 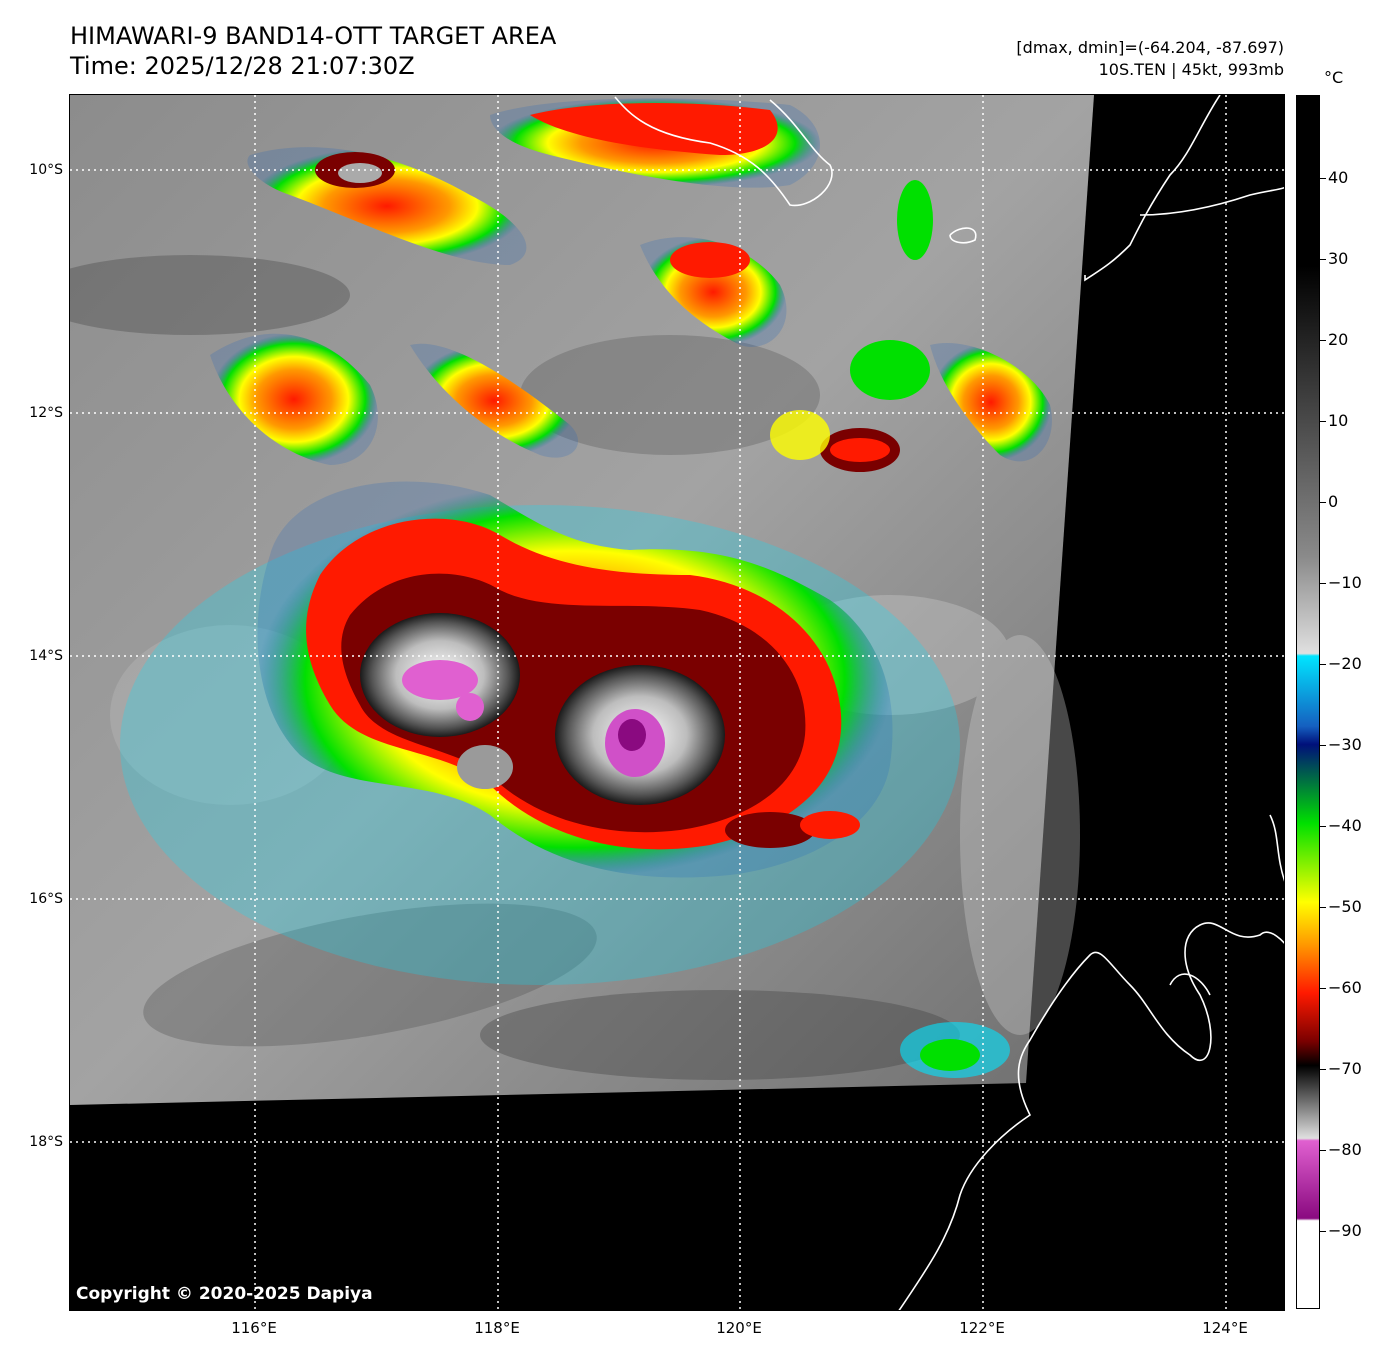 I want to click on colorbar-unit: °C, so click(x=1334, y=77).